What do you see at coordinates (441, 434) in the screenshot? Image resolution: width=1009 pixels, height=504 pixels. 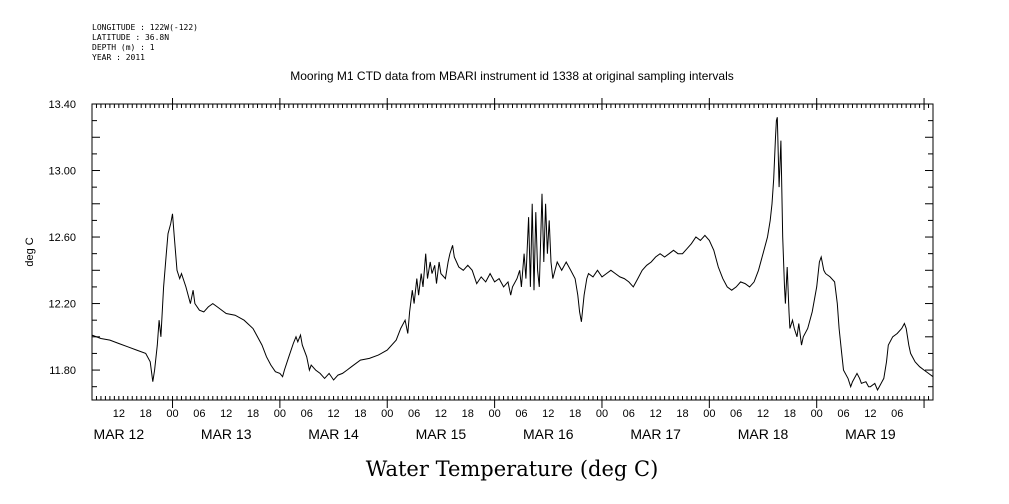 I see `x-day-label: MAR 15` at bounding box center [441, 434].